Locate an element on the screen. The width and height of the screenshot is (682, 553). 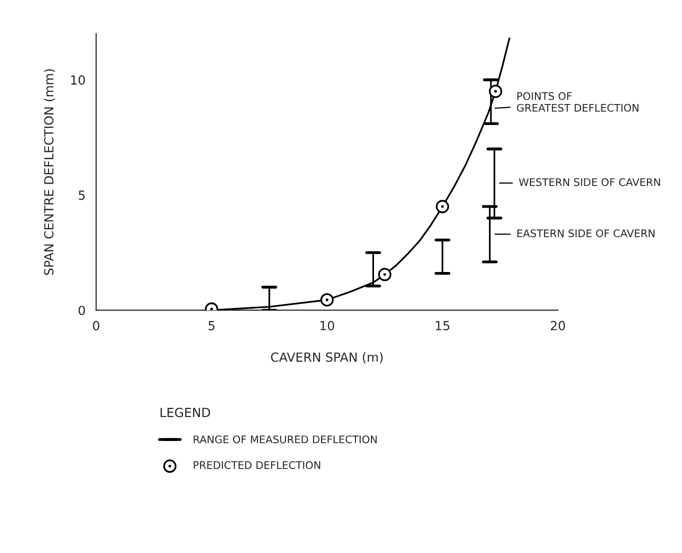
legend-label: PREDICTED DEFLECTION is located at coordinates (257, 465).